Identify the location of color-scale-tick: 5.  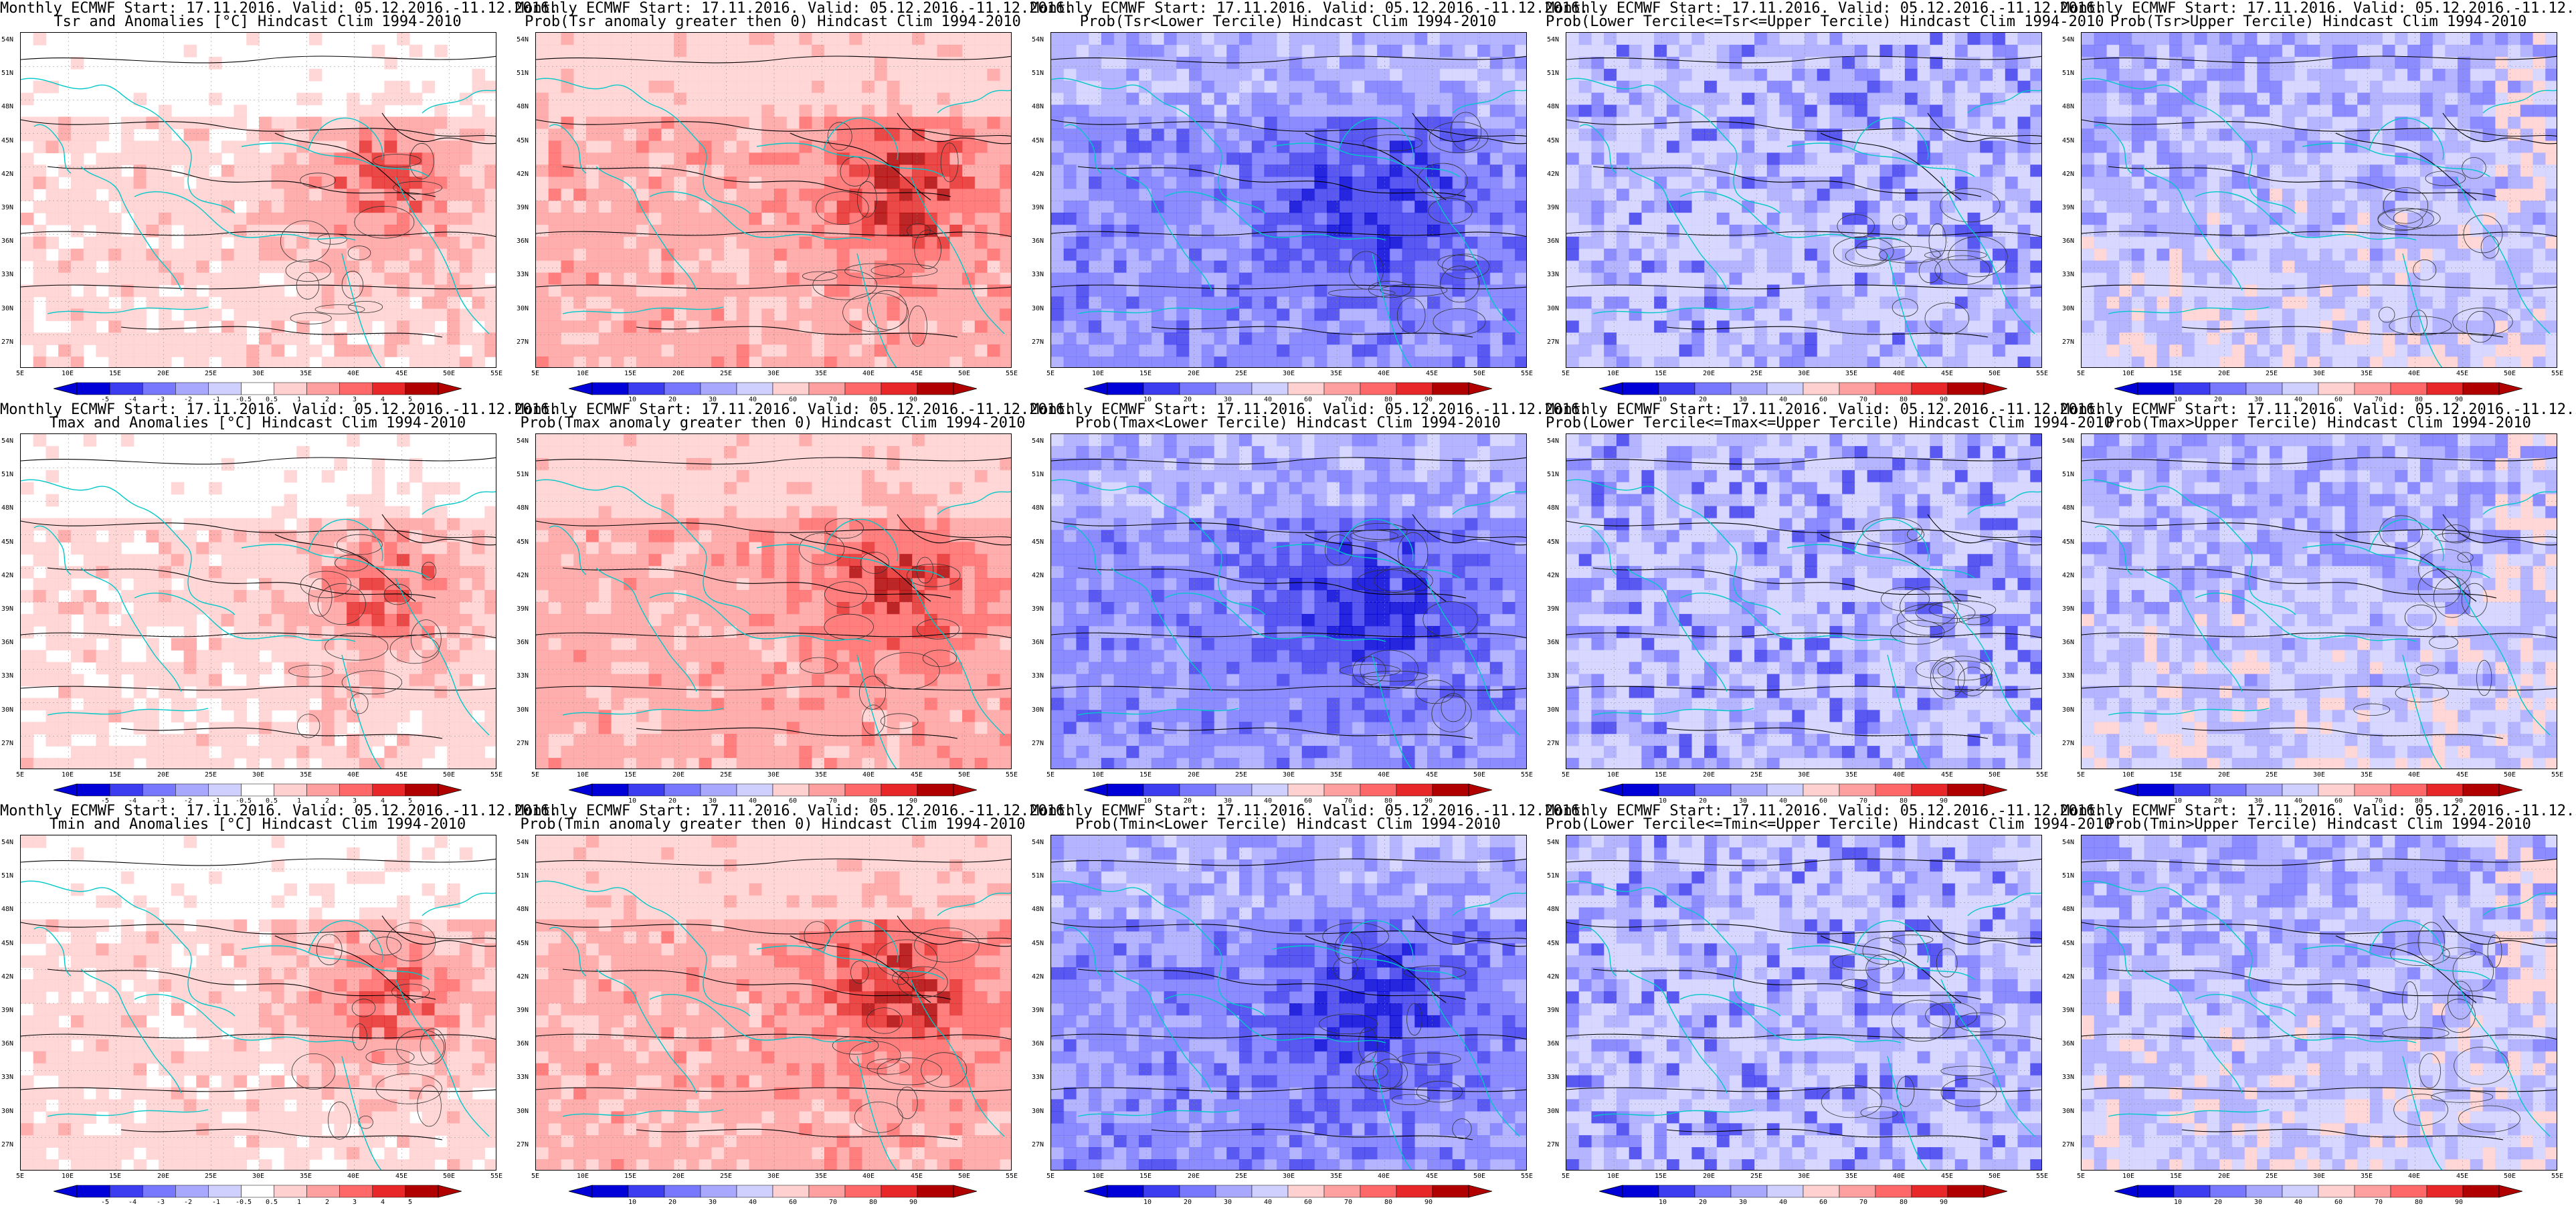
(410, 1202).